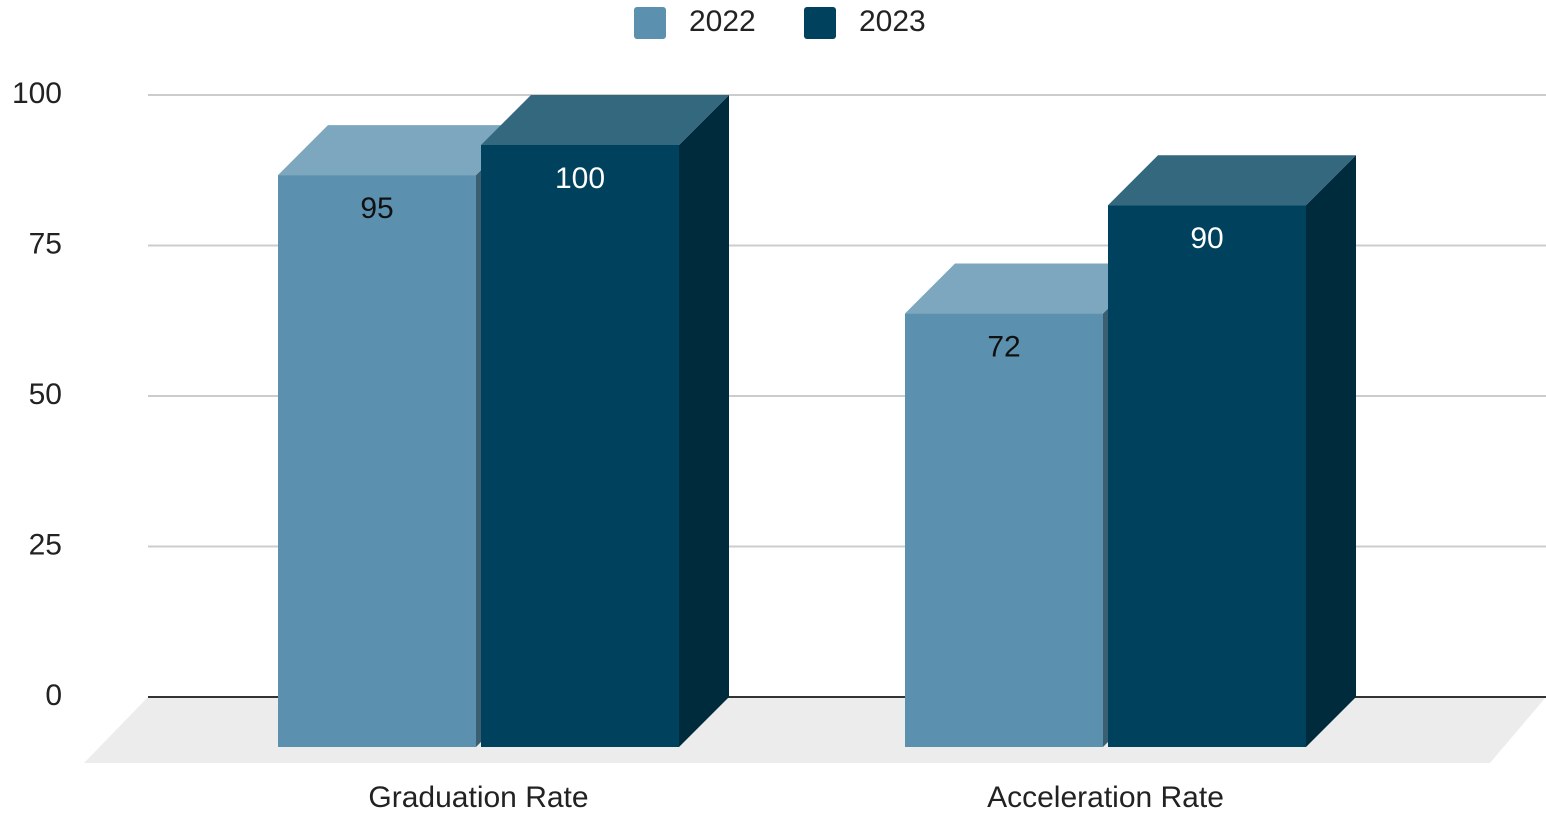 The height and width of the screenshot is (815, 1546). Describe the element at coordinates (1003, 346) in the screenshot. I see `data-label: 72` at that location.